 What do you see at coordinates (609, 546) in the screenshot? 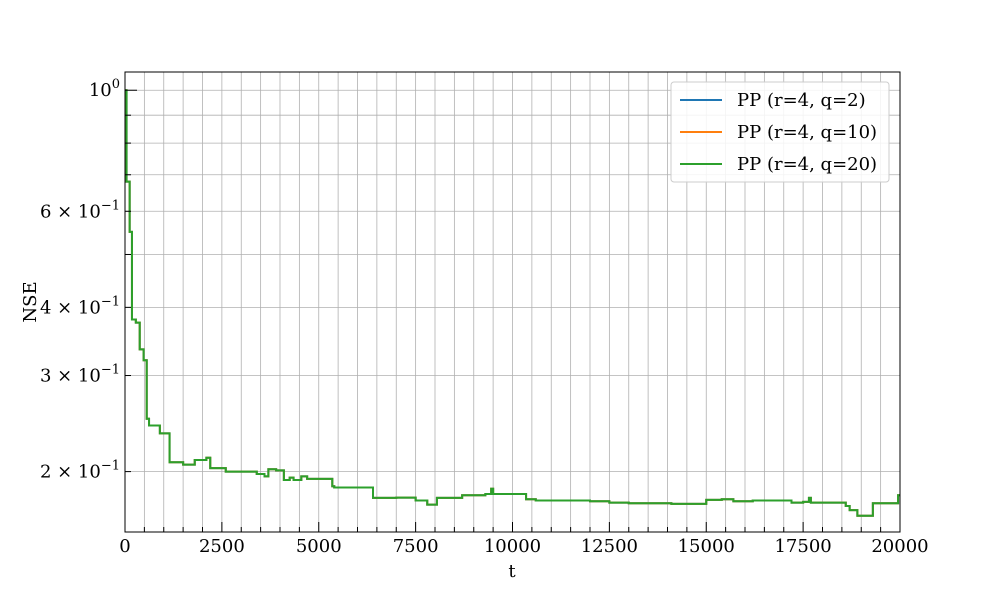
I see `x-tick-label: 12500` at bounding box center [609, 546].